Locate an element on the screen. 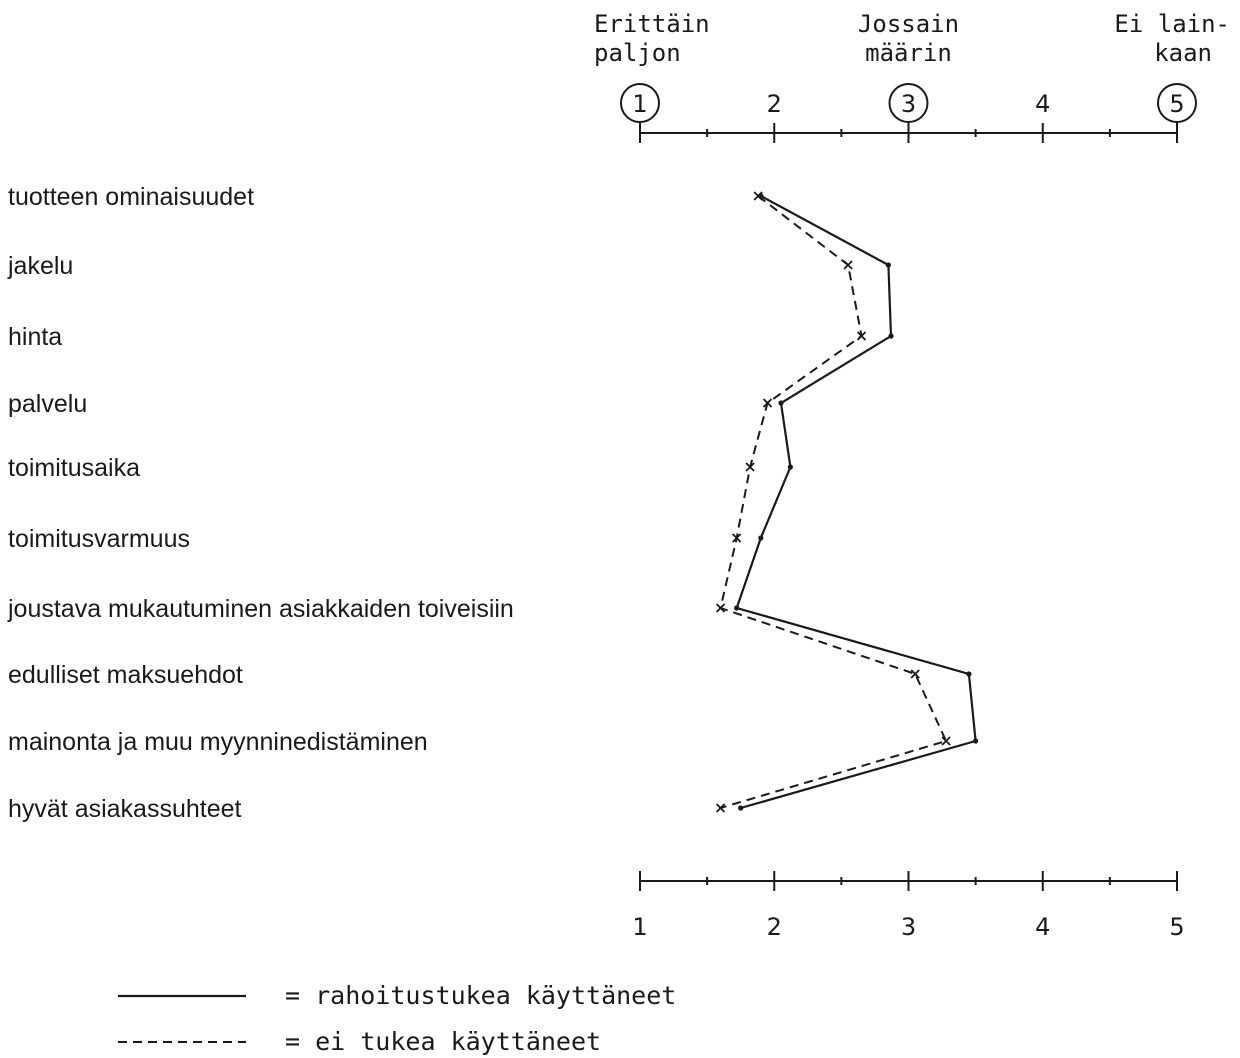 This screenshot has height=1058, width=1240. legend-dashed-label: = ei tukea käyttäneet is located at coordinates (443, 1041).